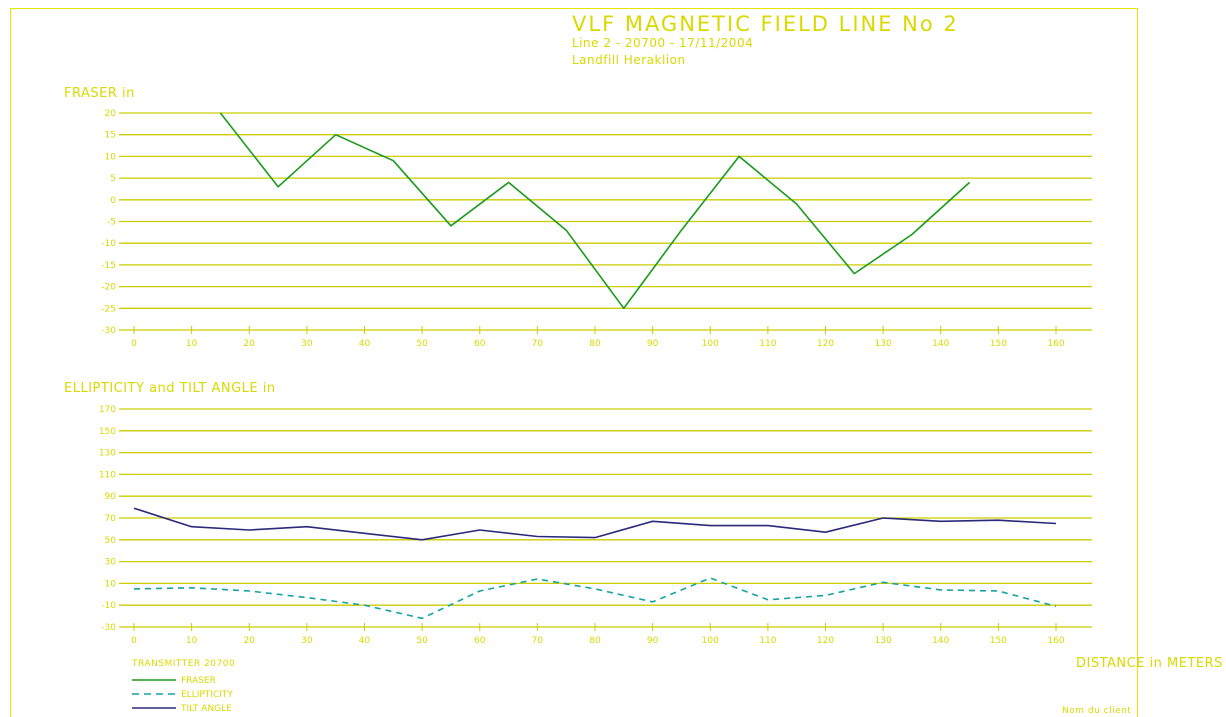 Image resolution: width=1226 pixels, height=717 pixels. Describe the element at coordinates (108, 244) in the screenshot. I see `fraser-y-tick-label: -10` at that location.